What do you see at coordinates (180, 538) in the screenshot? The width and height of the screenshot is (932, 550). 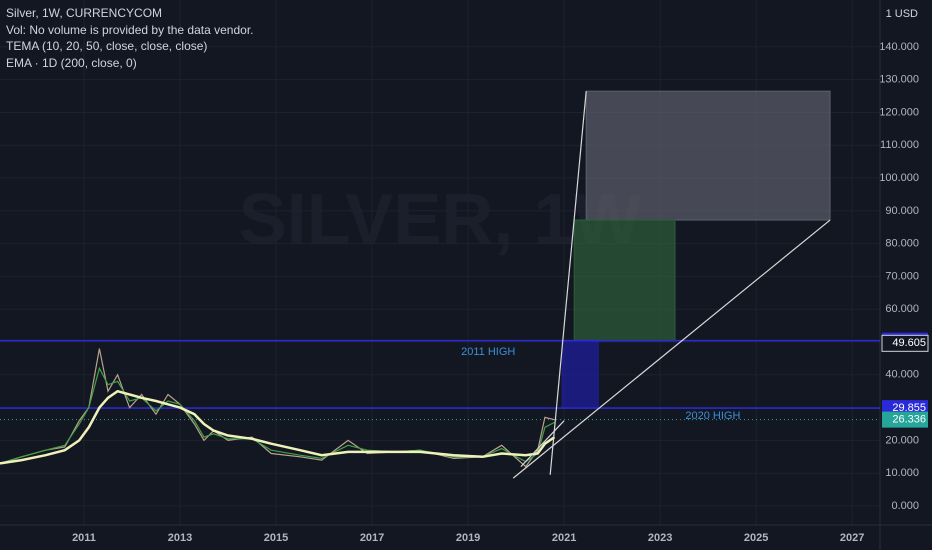 I see `x-tick-label: 2013` at bounding box center [180, 538].